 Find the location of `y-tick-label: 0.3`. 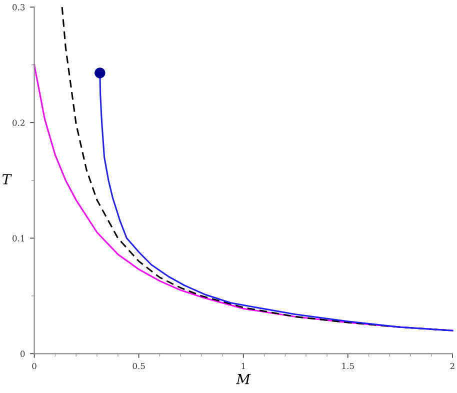

y-tick-label: 0.3 is located at coordinates (18, 7).